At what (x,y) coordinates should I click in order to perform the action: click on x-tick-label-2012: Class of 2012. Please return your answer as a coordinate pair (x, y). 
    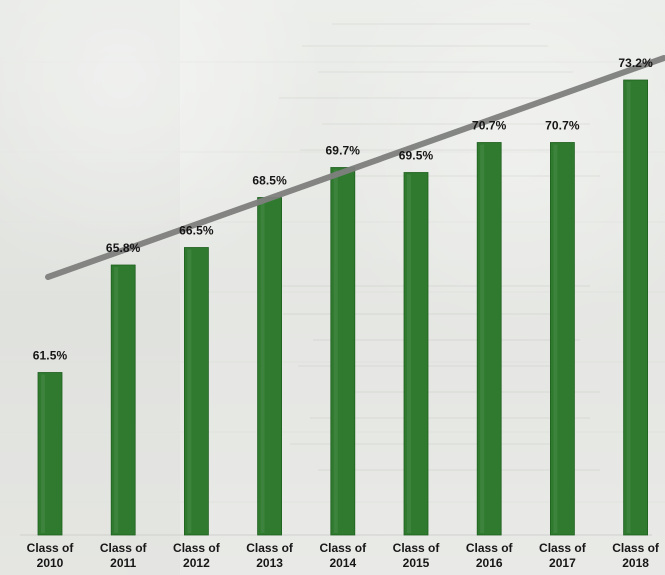
    Looking at the image, I should click on (197, 555).